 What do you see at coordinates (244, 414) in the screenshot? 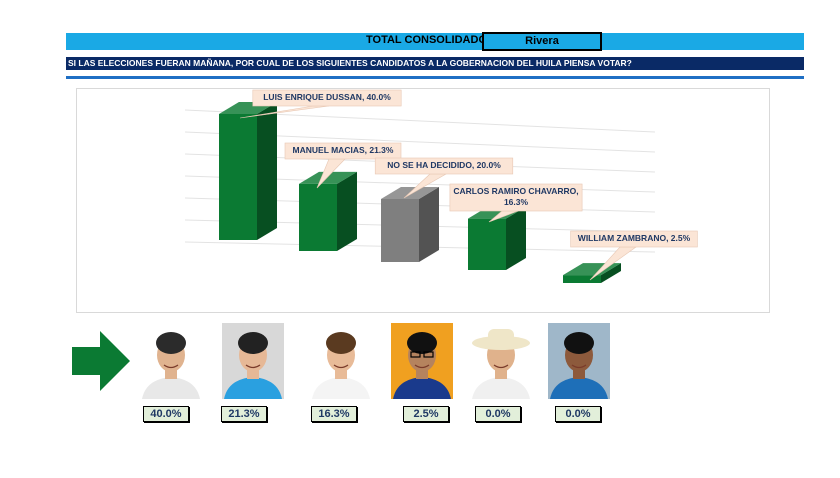
I see `candidate-percentage: 21.3%` at bounding box center [244, 414].